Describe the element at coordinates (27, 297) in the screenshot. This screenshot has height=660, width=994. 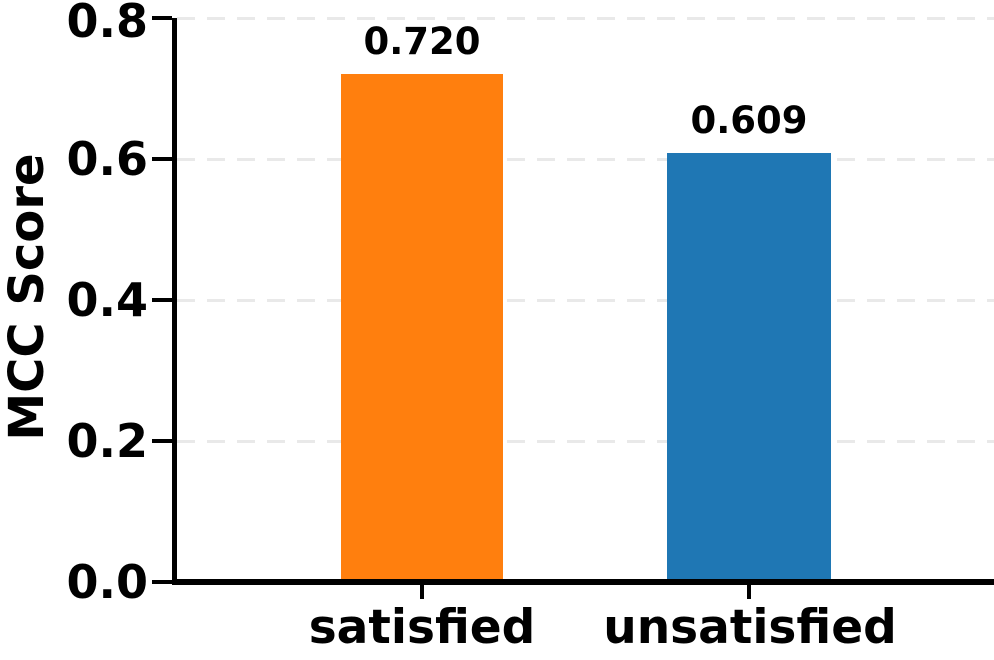
I see `y-axis-label: MCC Score` at that location.